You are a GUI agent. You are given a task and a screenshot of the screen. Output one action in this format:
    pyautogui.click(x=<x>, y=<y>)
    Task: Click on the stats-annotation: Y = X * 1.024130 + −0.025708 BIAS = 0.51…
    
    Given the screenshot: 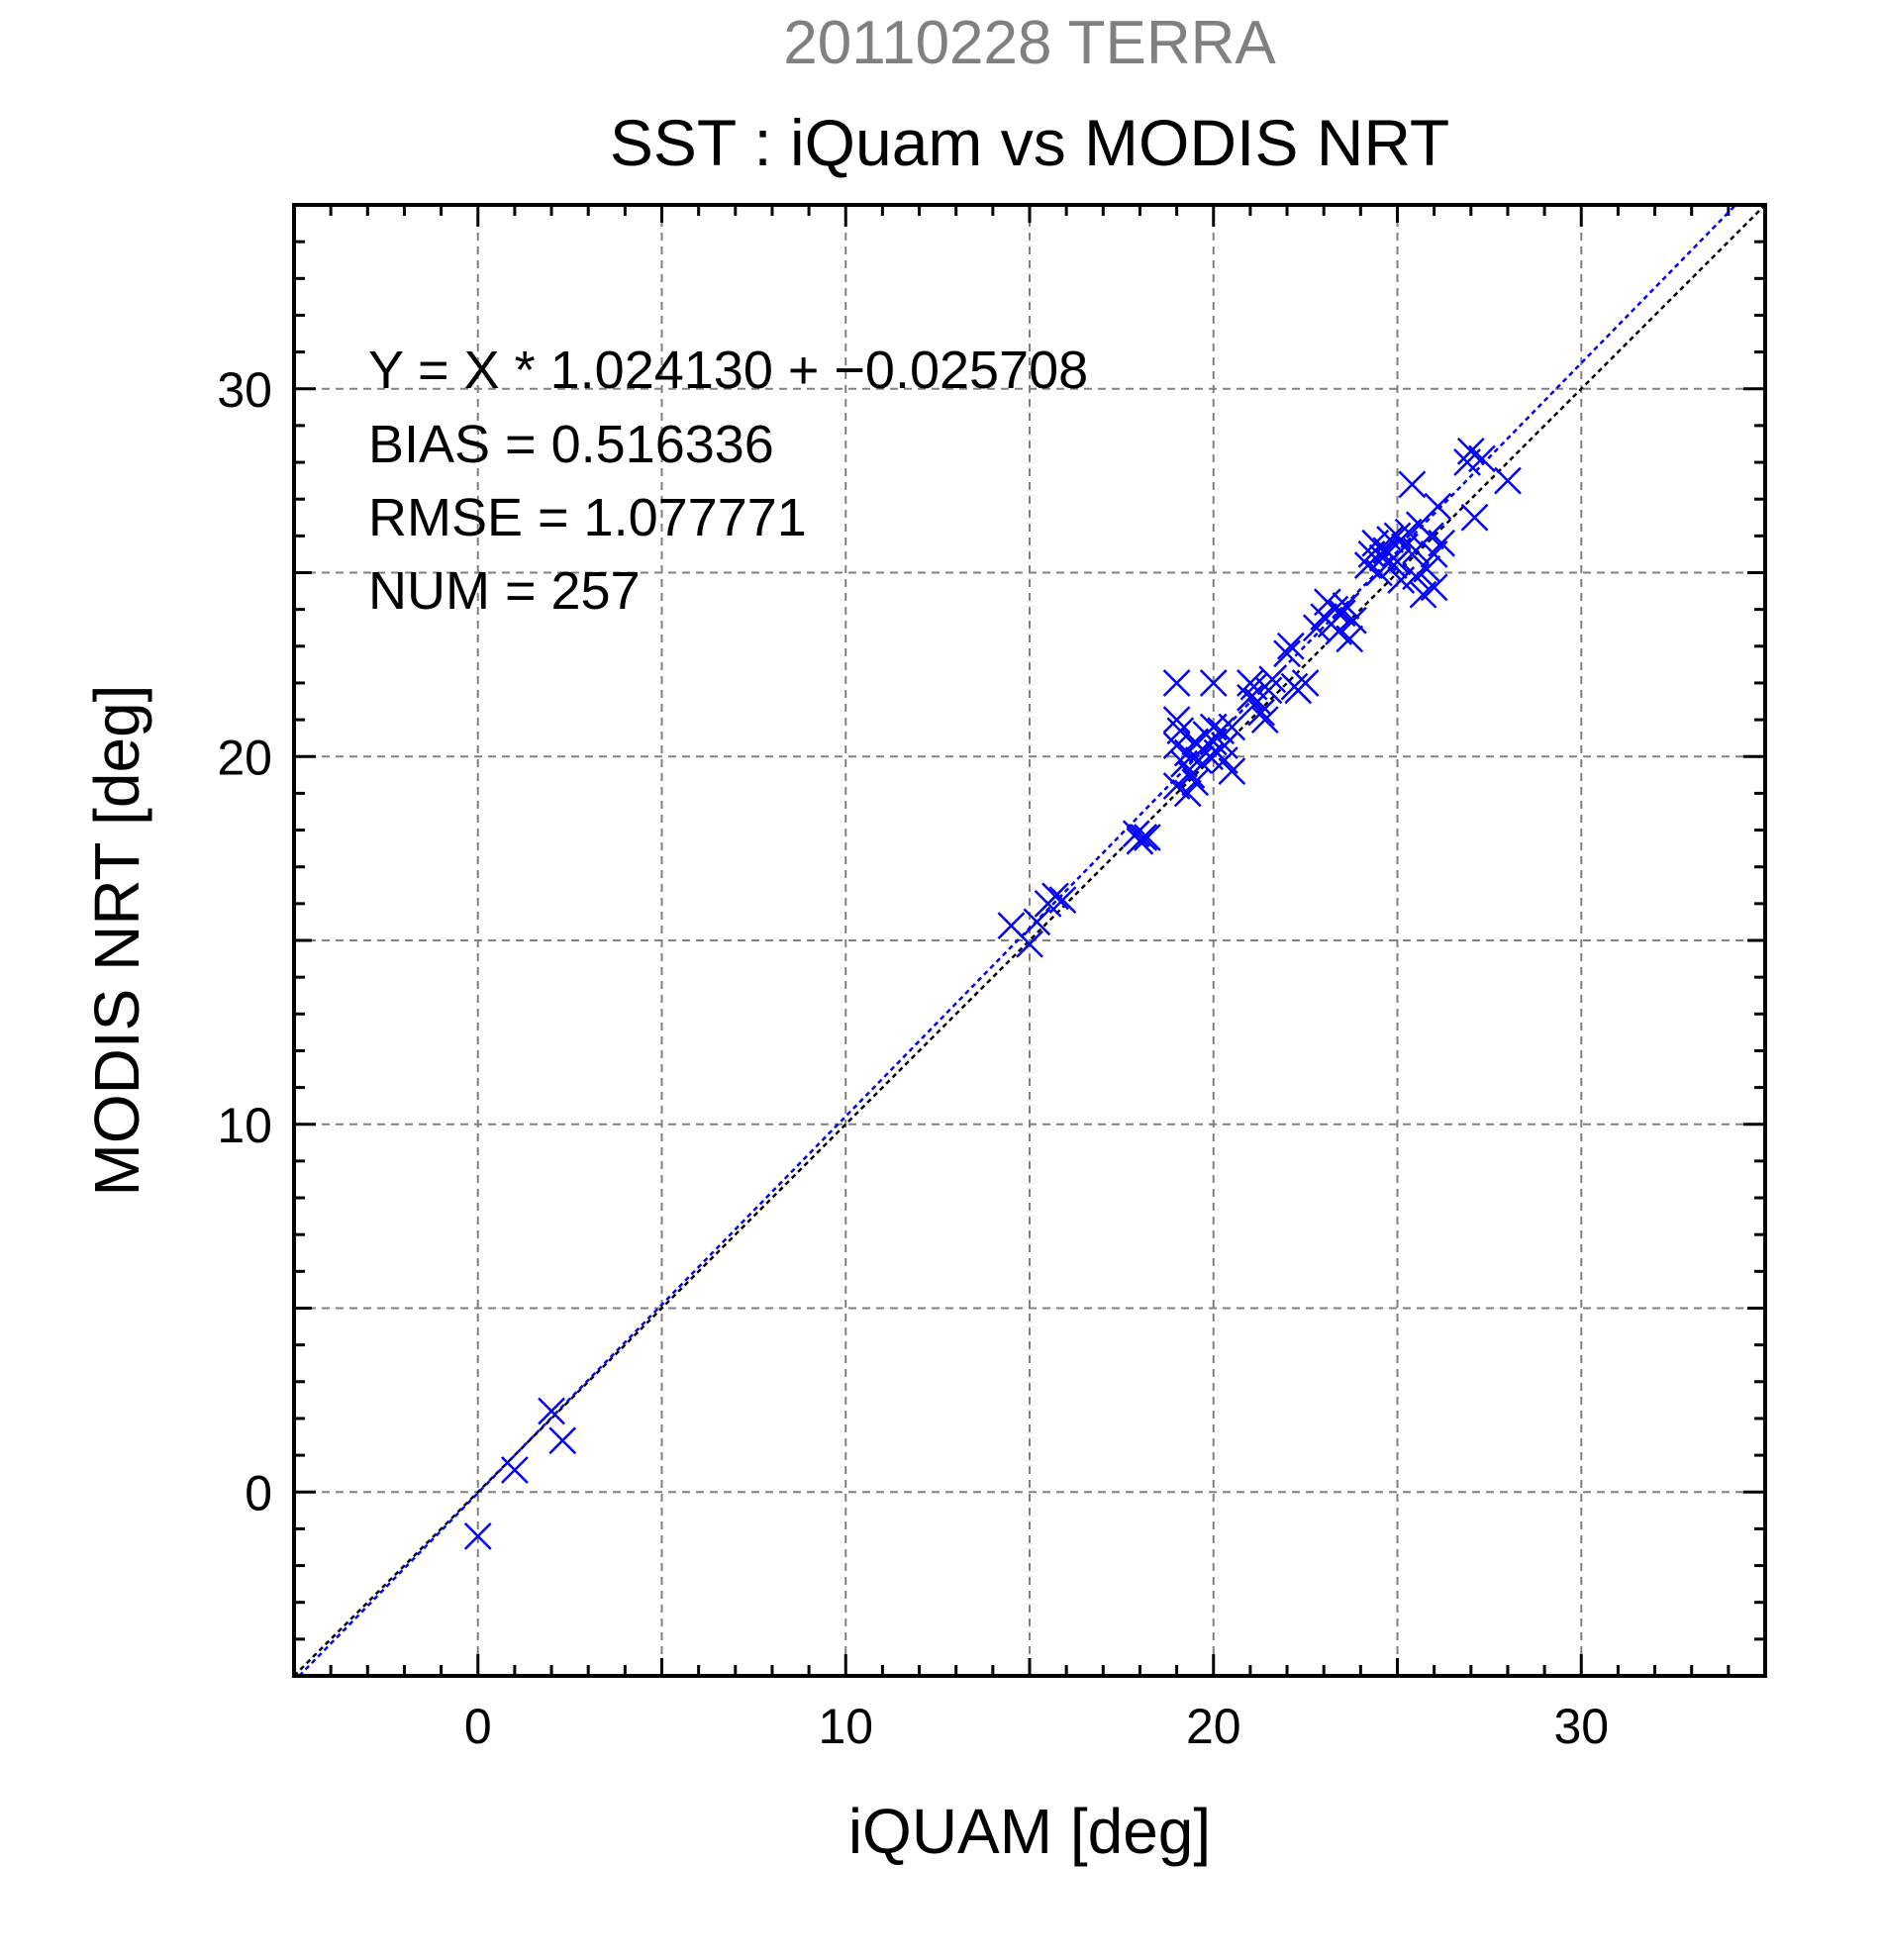 What is the action you would take?
    pyautogui.click(x=728, y=481)
    